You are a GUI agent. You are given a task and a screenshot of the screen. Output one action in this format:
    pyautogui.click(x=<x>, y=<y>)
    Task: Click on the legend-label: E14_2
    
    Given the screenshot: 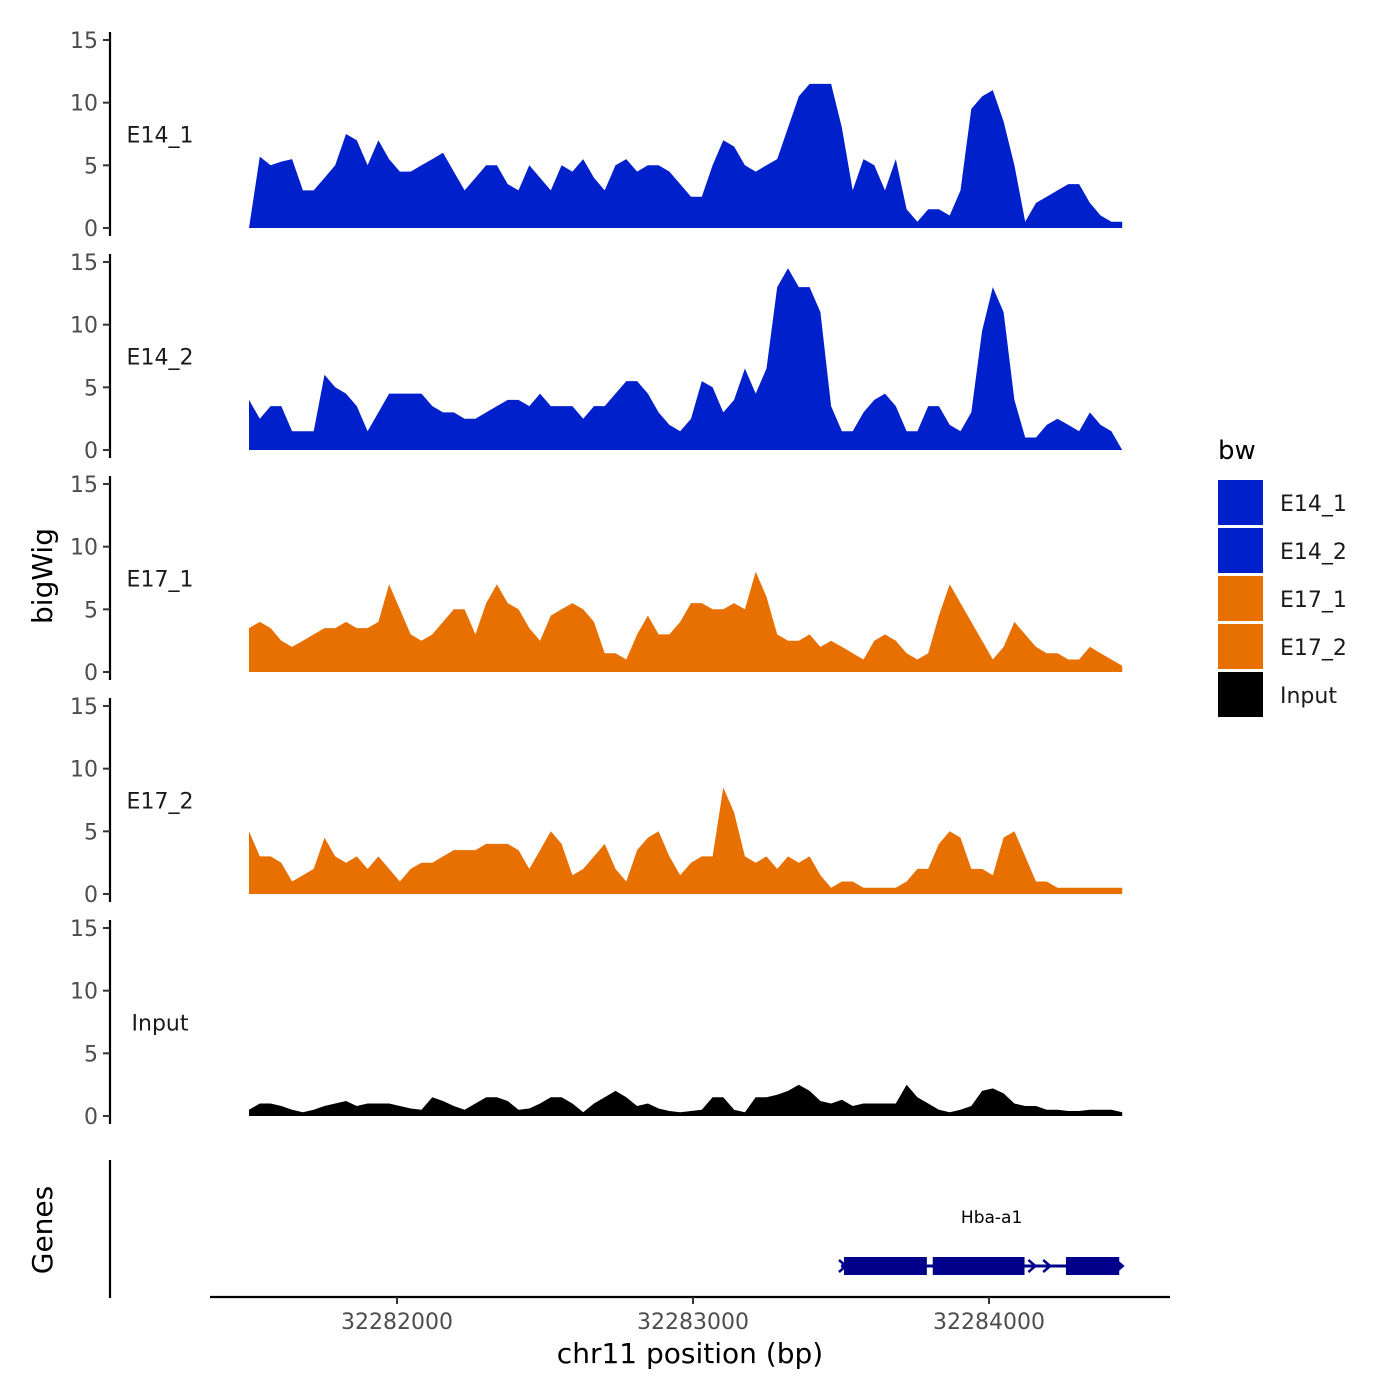 What is the action you would take?
    pyautogui.click(x=1313, y=552)
    